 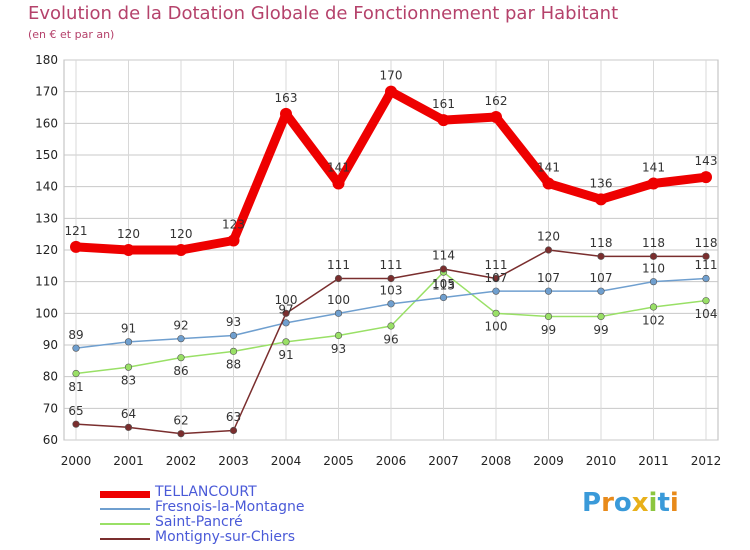 I want to click on legend-label: Fresnois-la-Montagne, so click(x=230, y=507).